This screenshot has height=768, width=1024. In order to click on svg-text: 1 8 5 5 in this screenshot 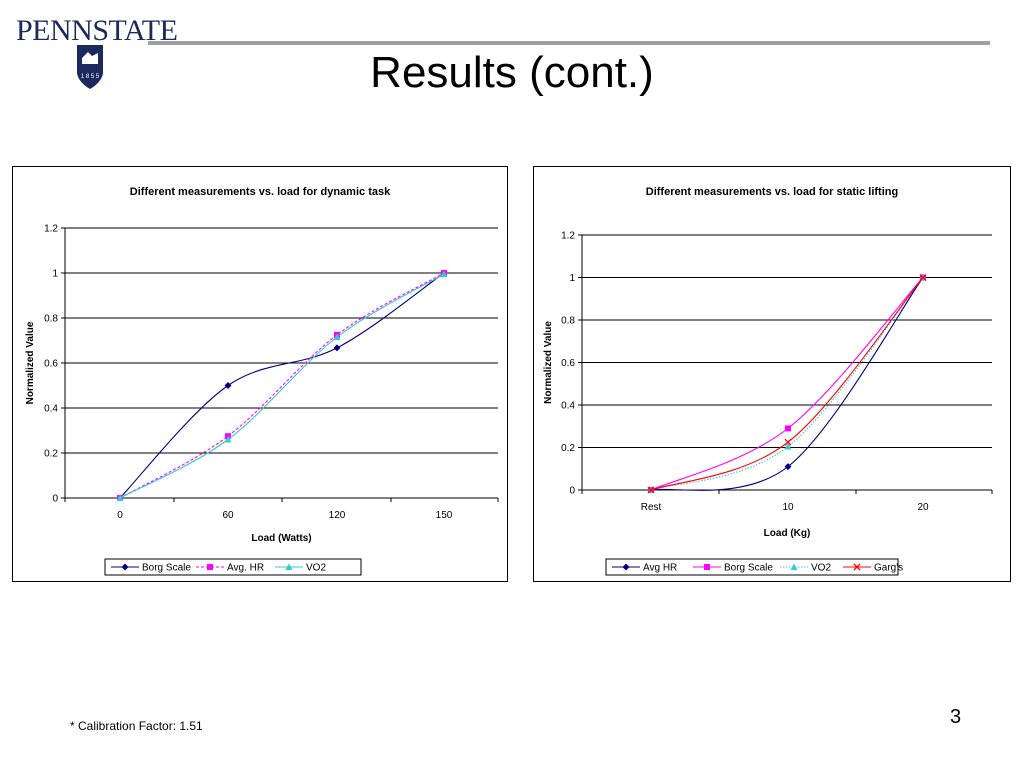, I will do `click(90, 77)`.